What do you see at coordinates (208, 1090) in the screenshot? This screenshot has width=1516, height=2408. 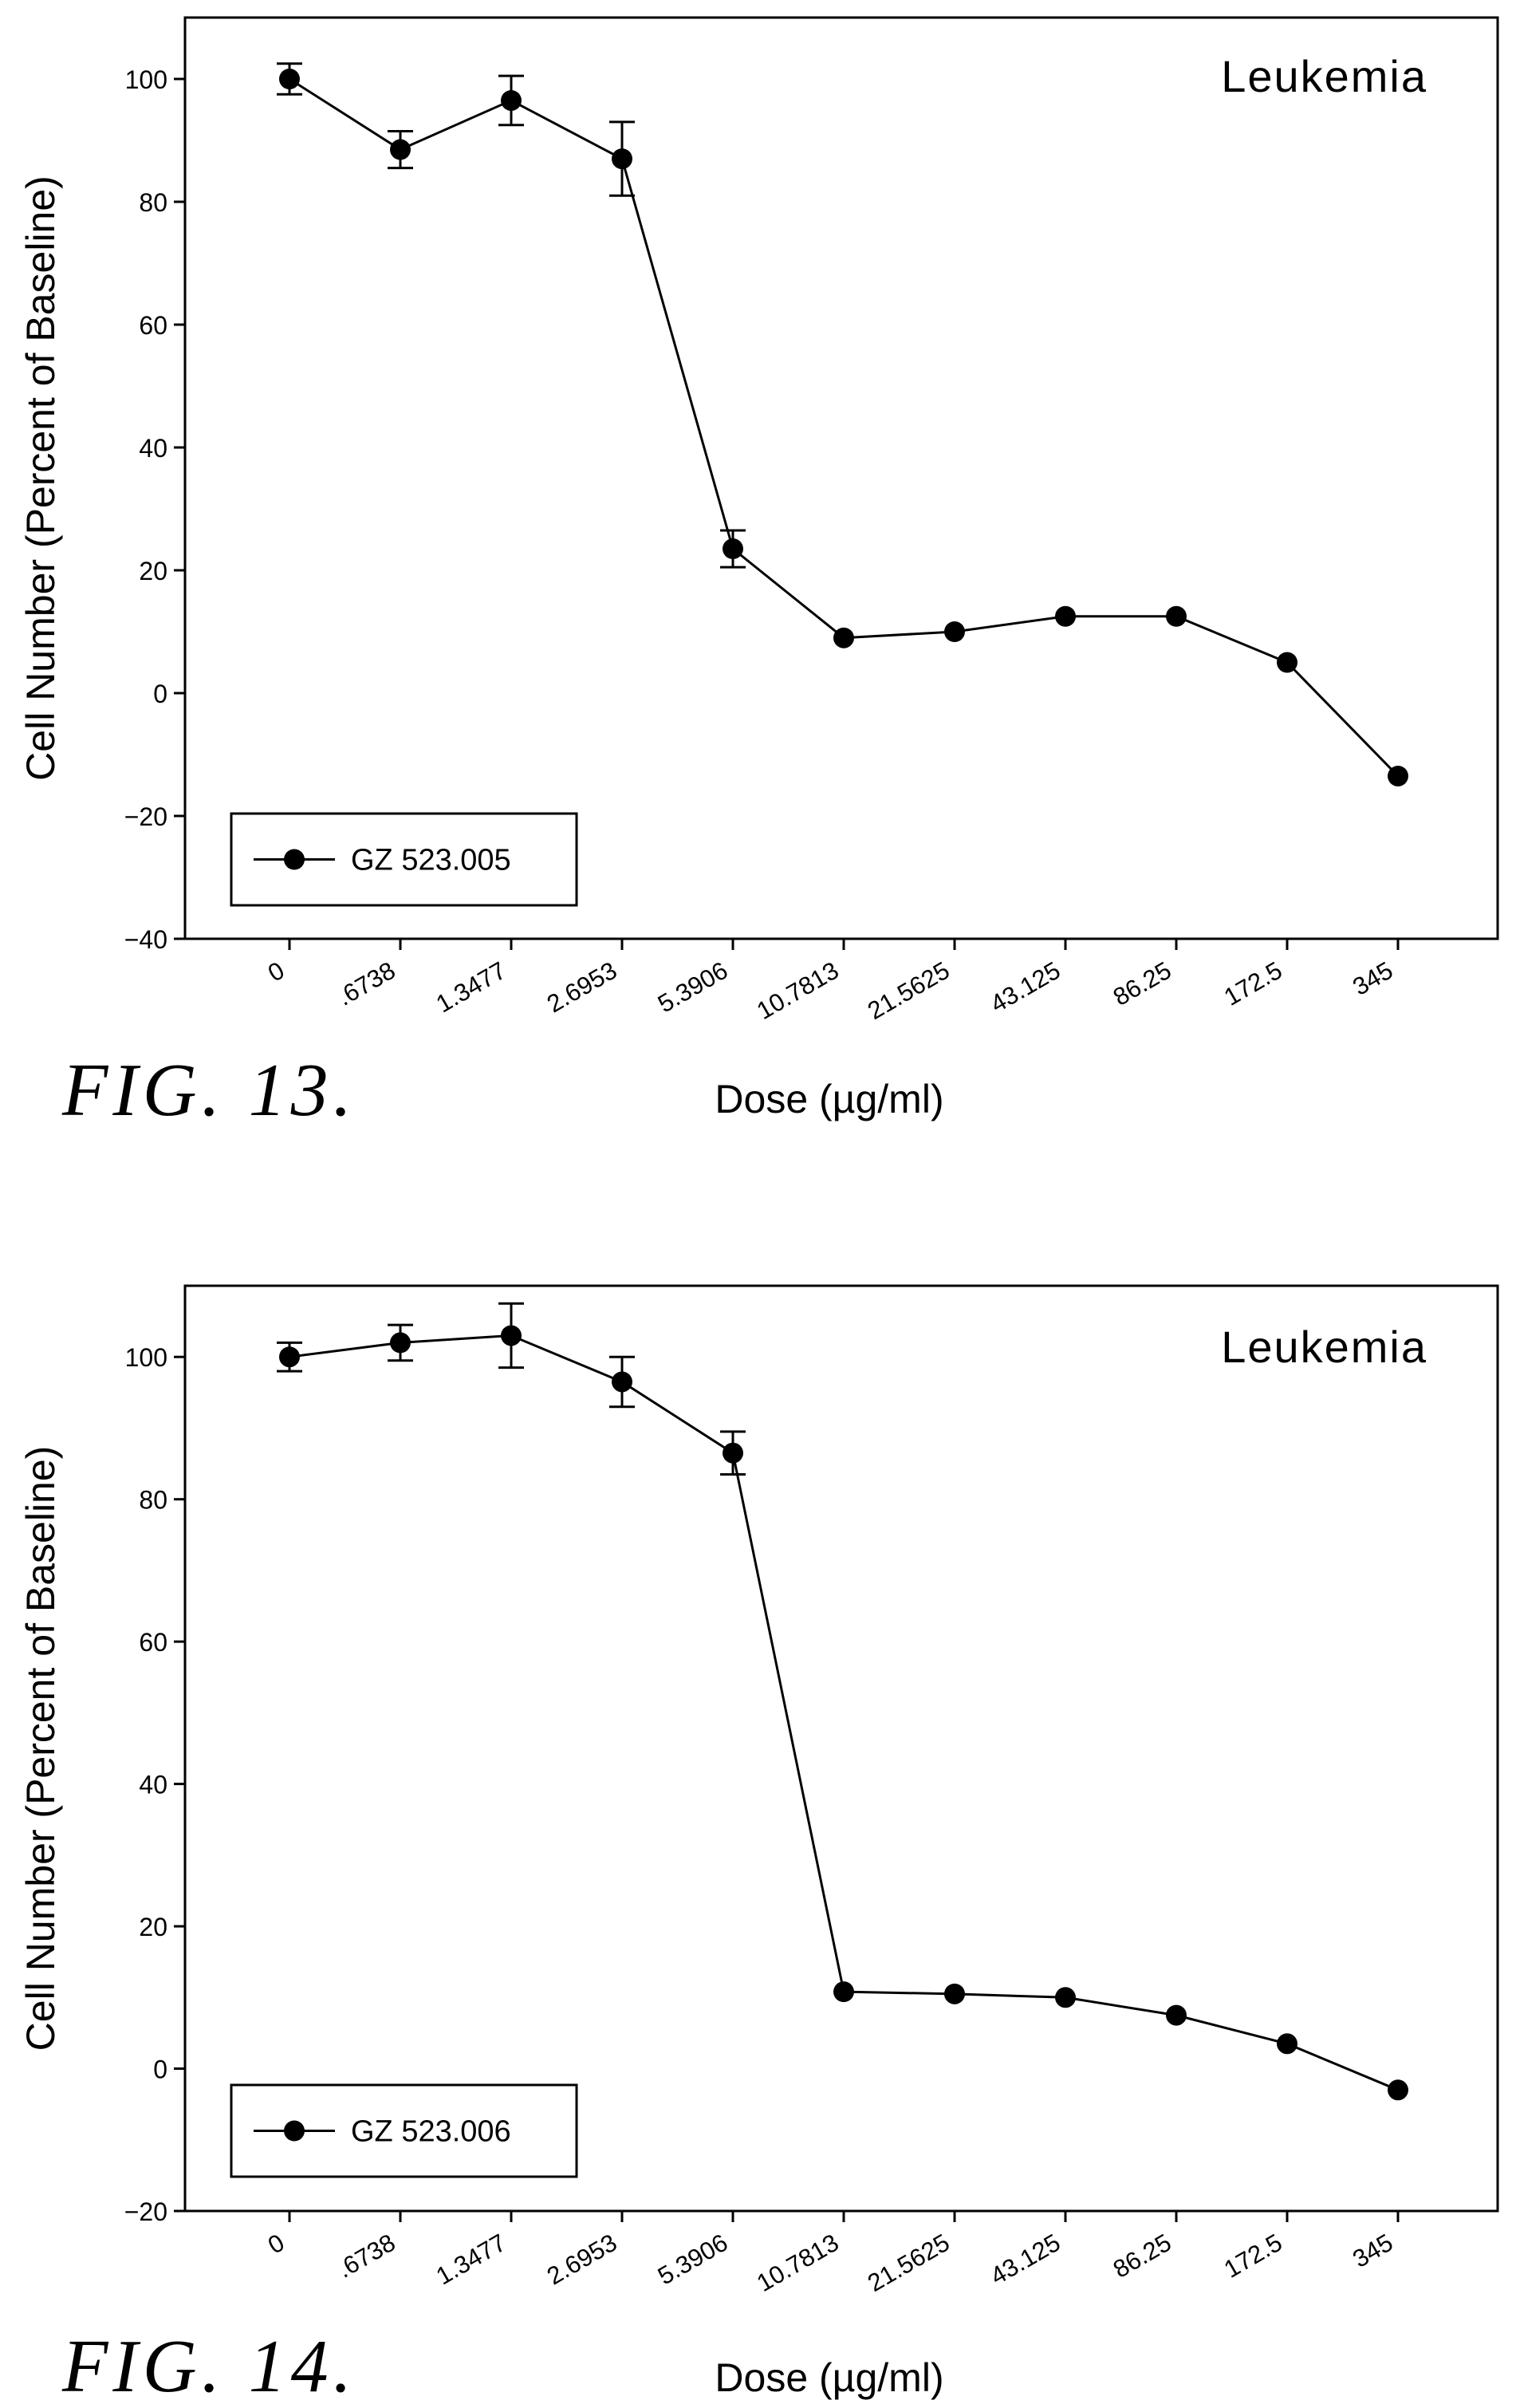 I see `figure-label: FIG. 13.` at bounding box center [208, 1090].